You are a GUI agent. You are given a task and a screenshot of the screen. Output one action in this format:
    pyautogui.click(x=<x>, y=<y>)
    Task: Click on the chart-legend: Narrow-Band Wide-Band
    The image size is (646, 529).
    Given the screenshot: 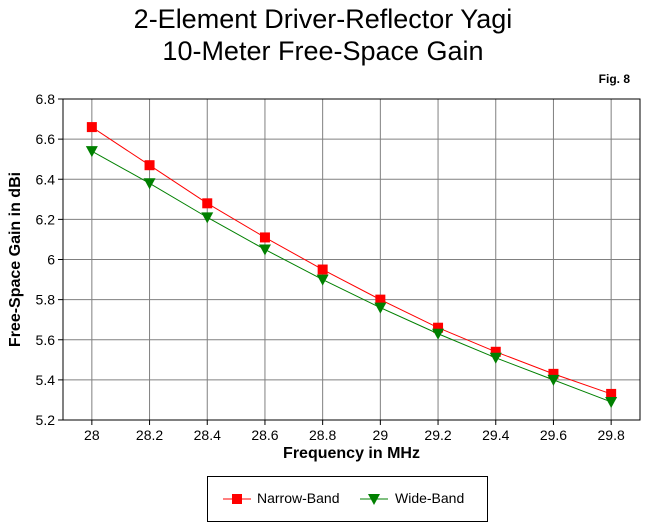 What is the action you would take?
    pyautogui.click(x=347, y=499)
    